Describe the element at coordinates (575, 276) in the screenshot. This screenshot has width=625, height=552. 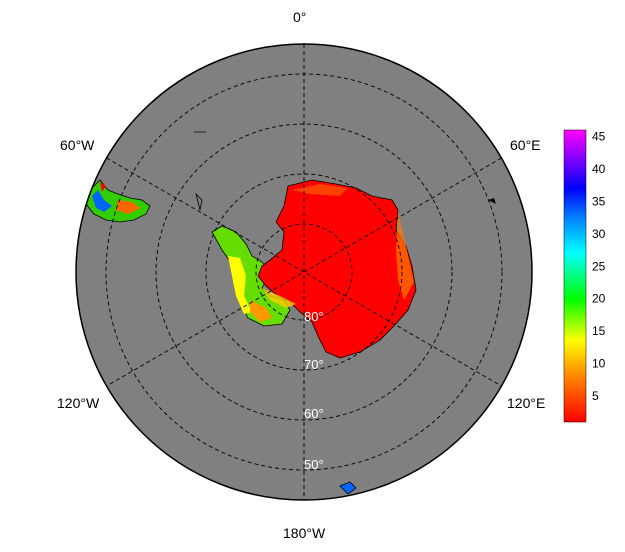
I see `colorbar-gradient` at that location.